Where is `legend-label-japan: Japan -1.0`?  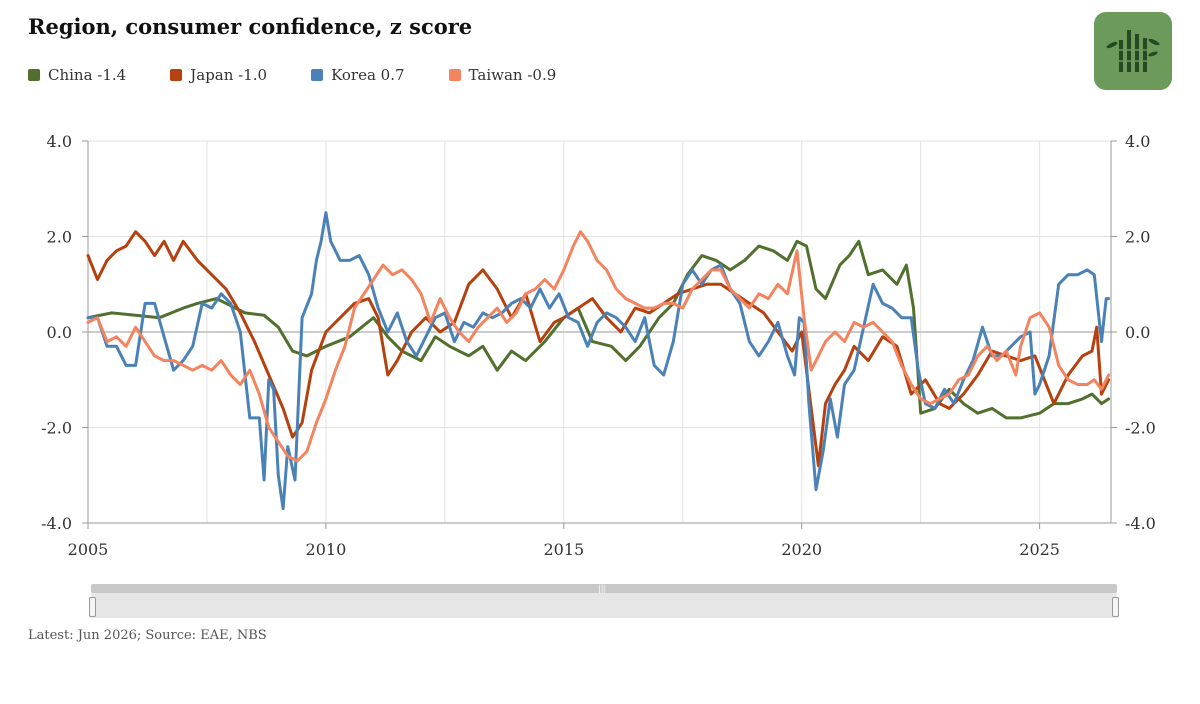
legend-label-japan: Japan -1.0 is located at coordinates (229, 75).